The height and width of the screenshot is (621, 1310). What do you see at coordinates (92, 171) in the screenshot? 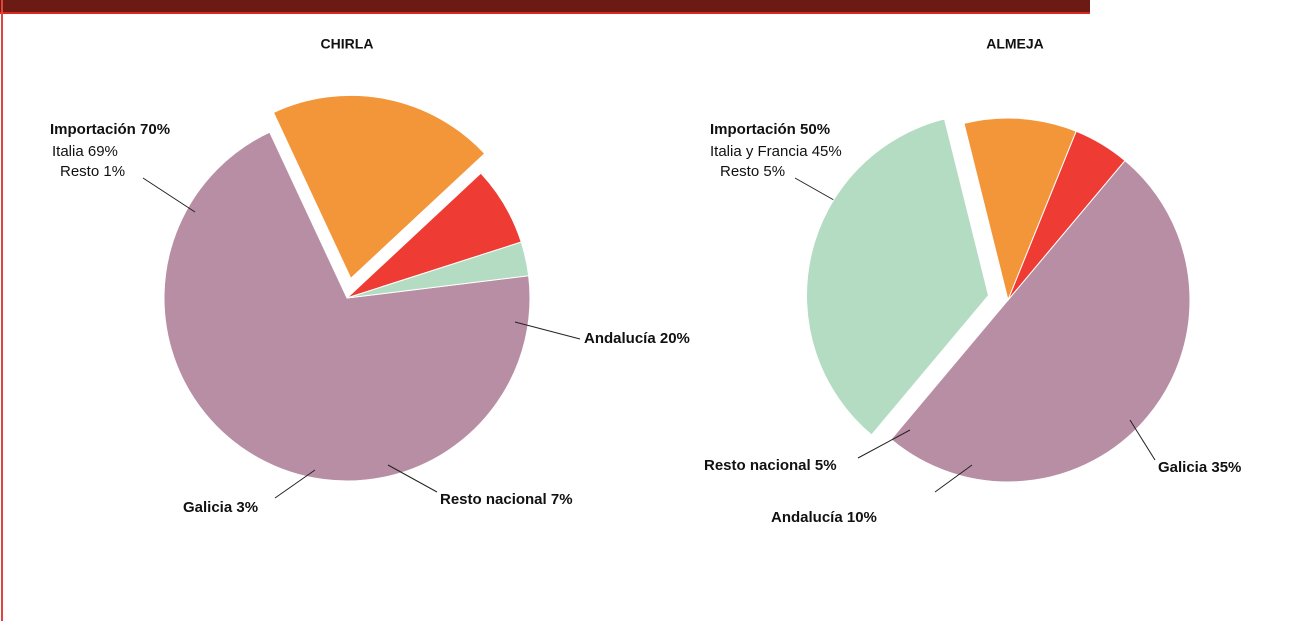
I see `breakdown-label: Resto 1%` at bounding box center [92, 171].